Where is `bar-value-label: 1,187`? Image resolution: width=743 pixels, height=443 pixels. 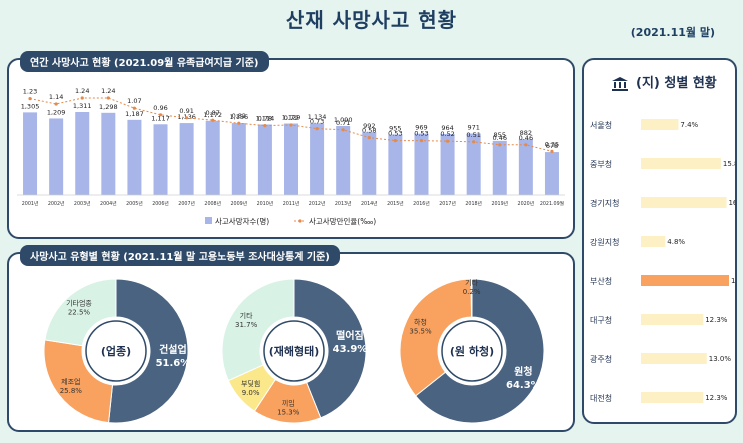
bar-value-label: 1,187 is located at coordinates (134, 114).